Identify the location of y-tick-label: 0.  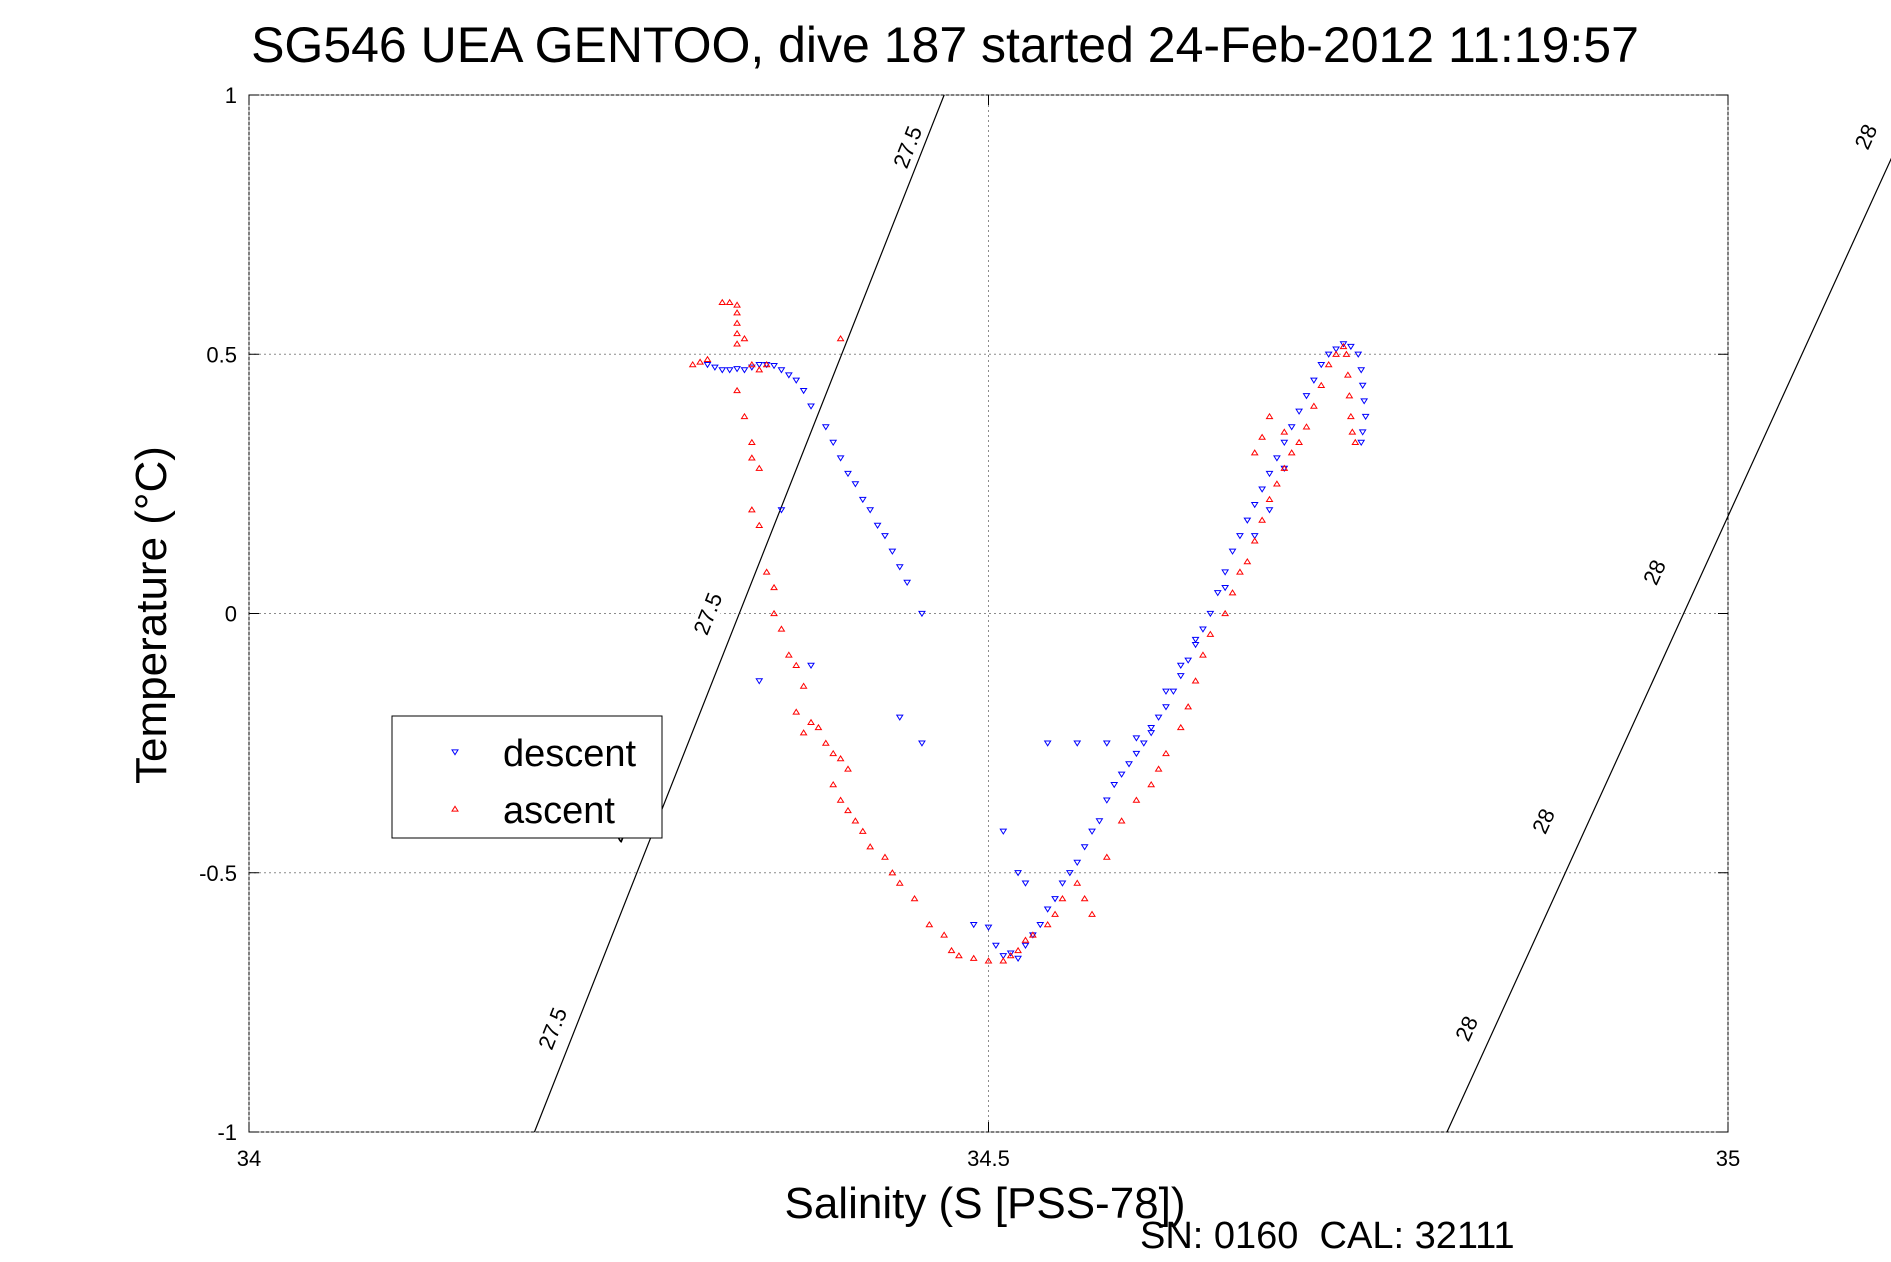
(231, 614).